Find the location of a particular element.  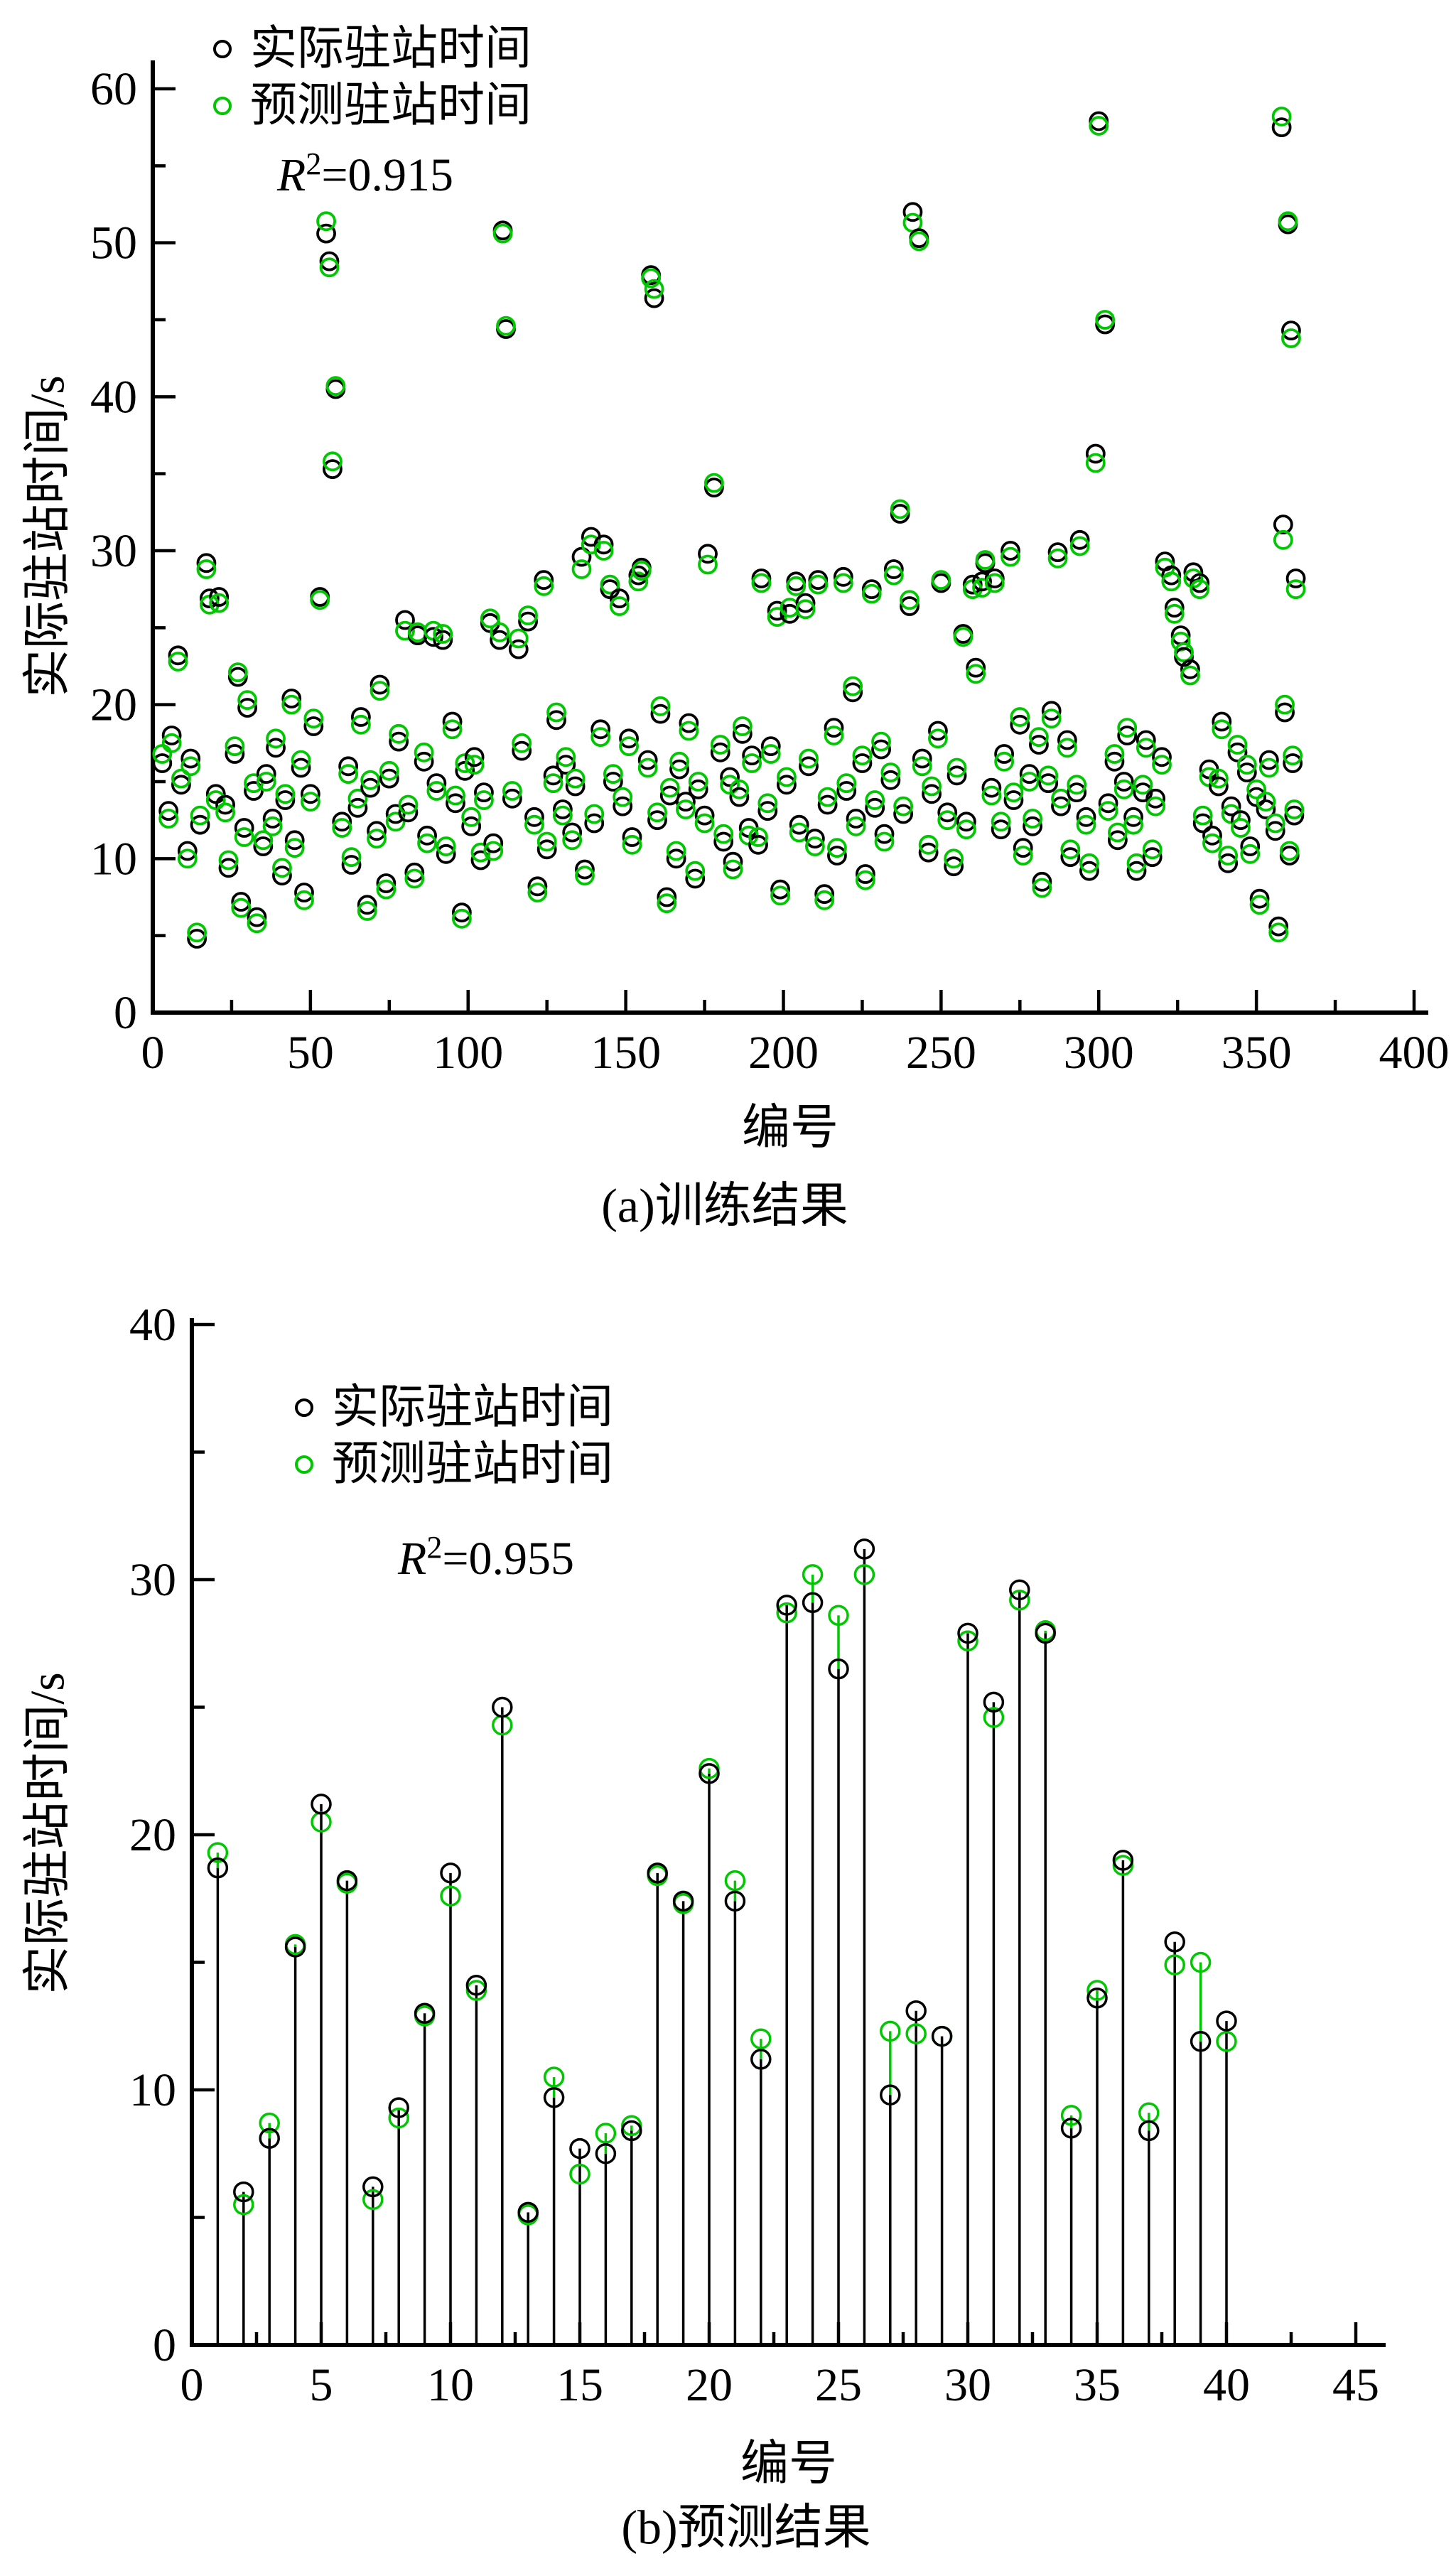

chart-a-legend-actual-label: 实际驻站时间 is located at coordinates (391, 49).